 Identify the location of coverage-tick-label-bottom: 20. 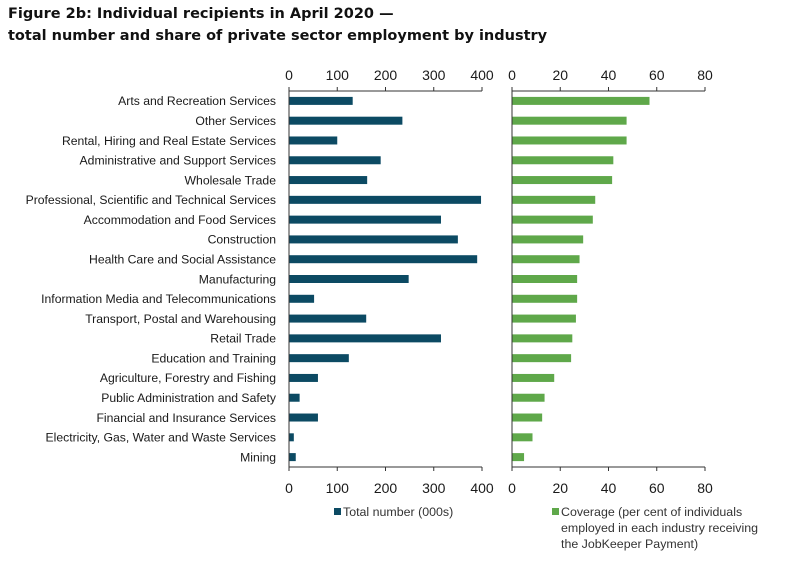
(560, 488).